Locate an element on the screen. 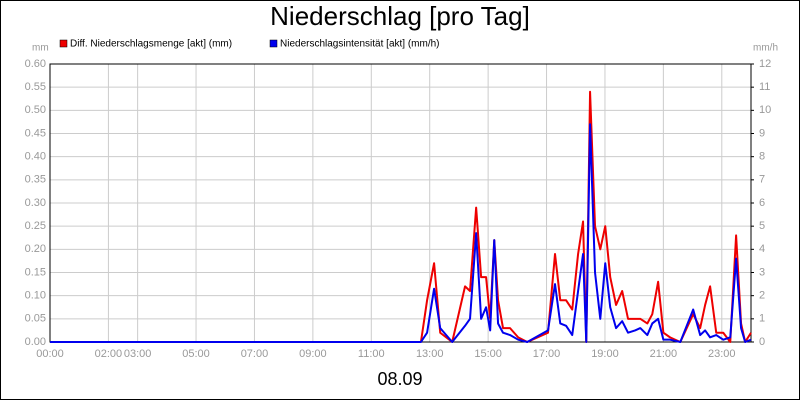 Image resolution: width=800 pixels, height=400 pixels. y2-tick-label: 8 is located at coordinates (762, 157).